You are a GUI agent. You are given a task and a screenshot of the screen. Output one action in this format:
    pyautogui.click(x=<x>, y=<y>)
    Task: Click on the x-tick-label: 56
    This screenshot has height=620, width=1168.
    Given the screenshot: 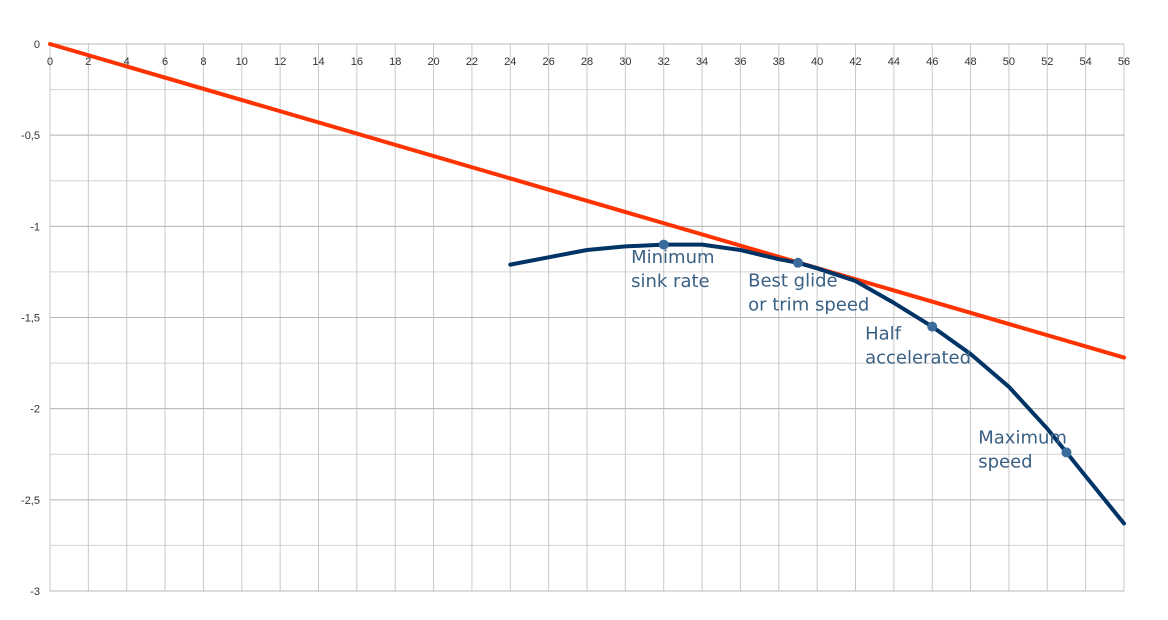 What is the action you would take?
    pyautogui.click(x=1124, y=62)
    